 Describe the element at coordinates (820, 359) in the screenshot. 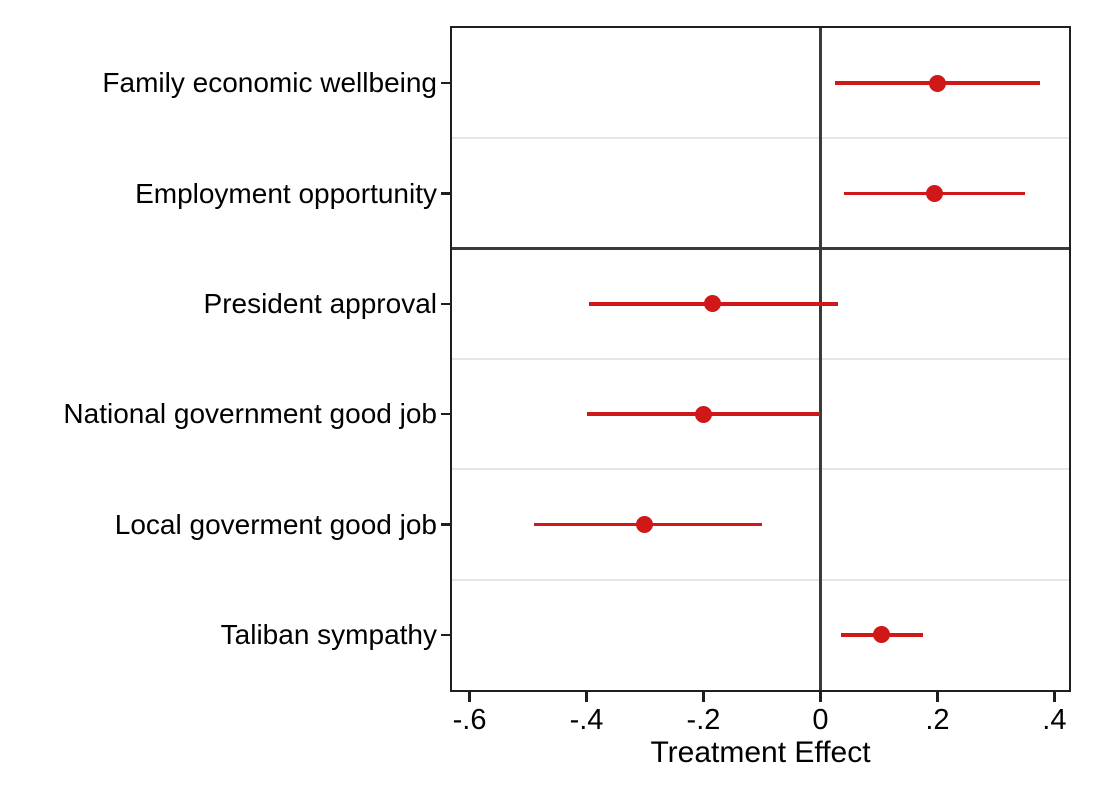

I see `zero-reference-line` at that location.